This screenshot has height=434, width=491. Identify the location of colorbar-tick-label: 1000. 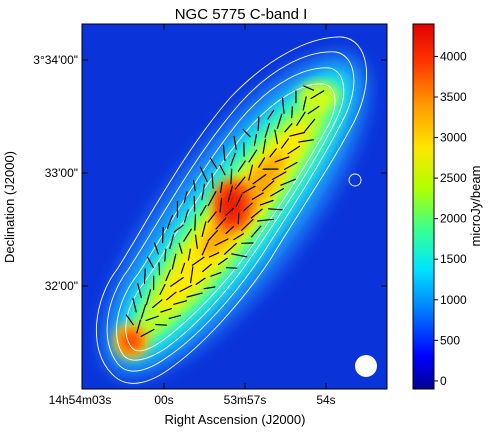
(453, 300).